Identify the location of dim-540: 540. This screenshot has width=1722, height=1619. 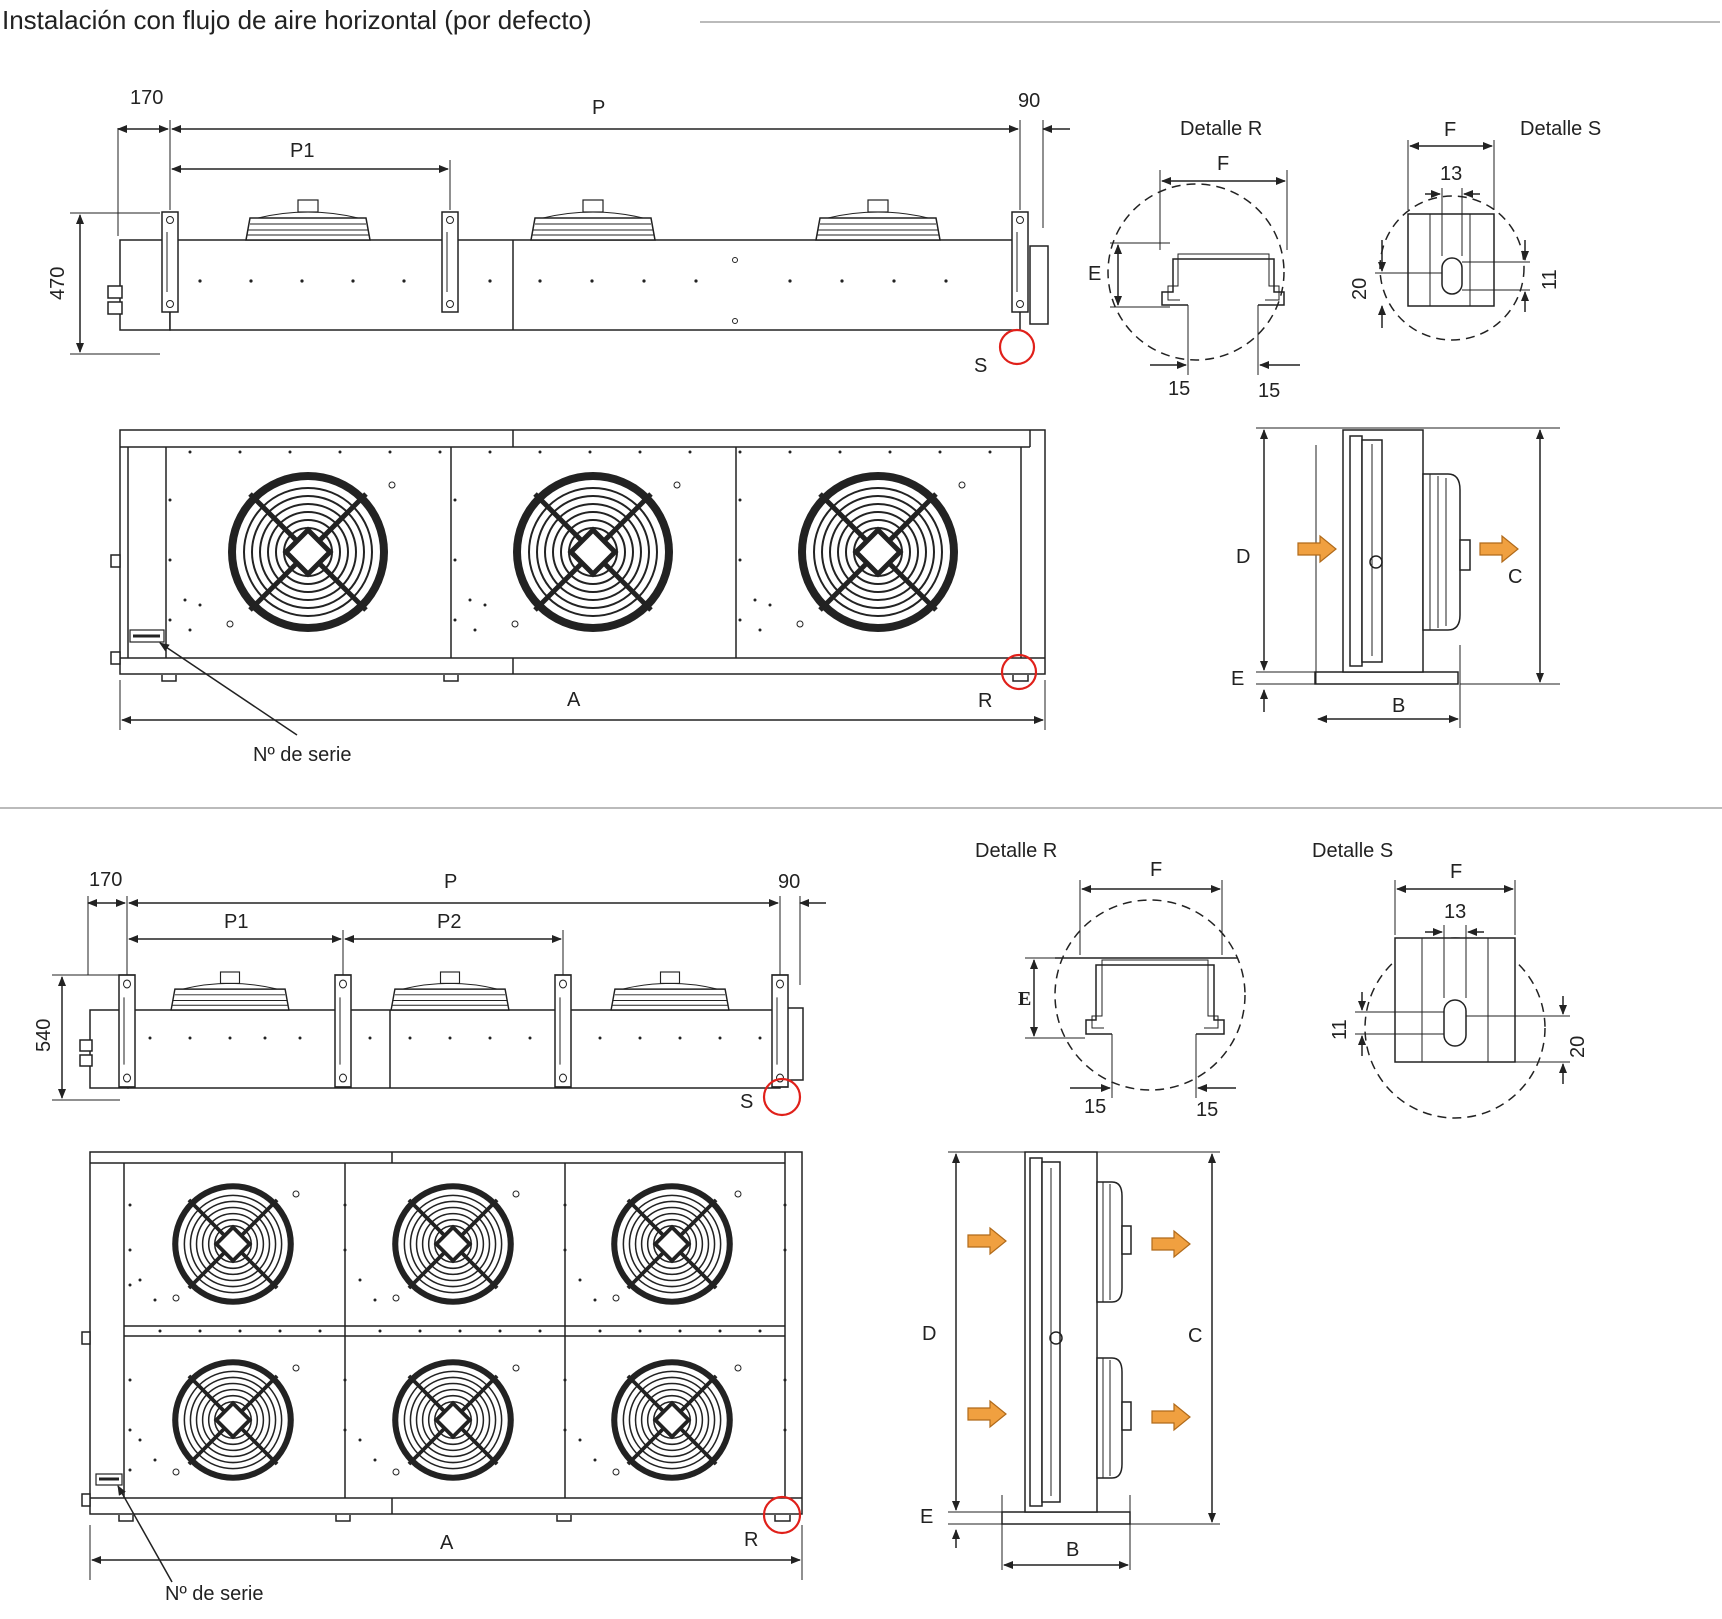
(44, 1035).